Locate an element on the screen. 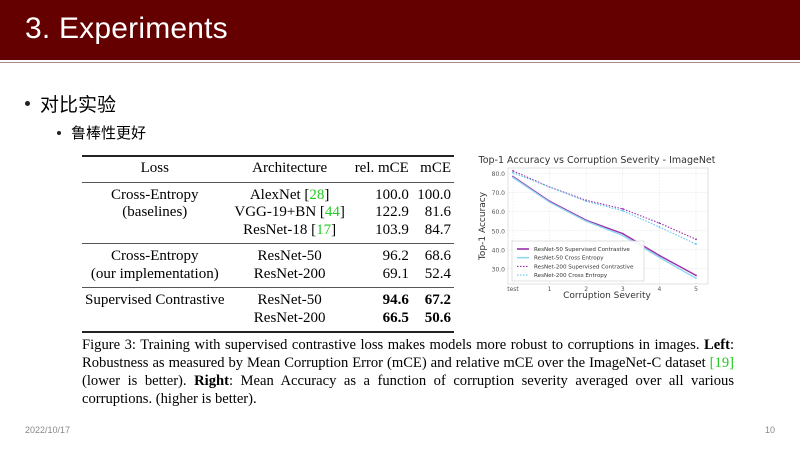 The image size is (800, 450). rel-mce-cell: 96.2 is located at coordinates (395, 256).